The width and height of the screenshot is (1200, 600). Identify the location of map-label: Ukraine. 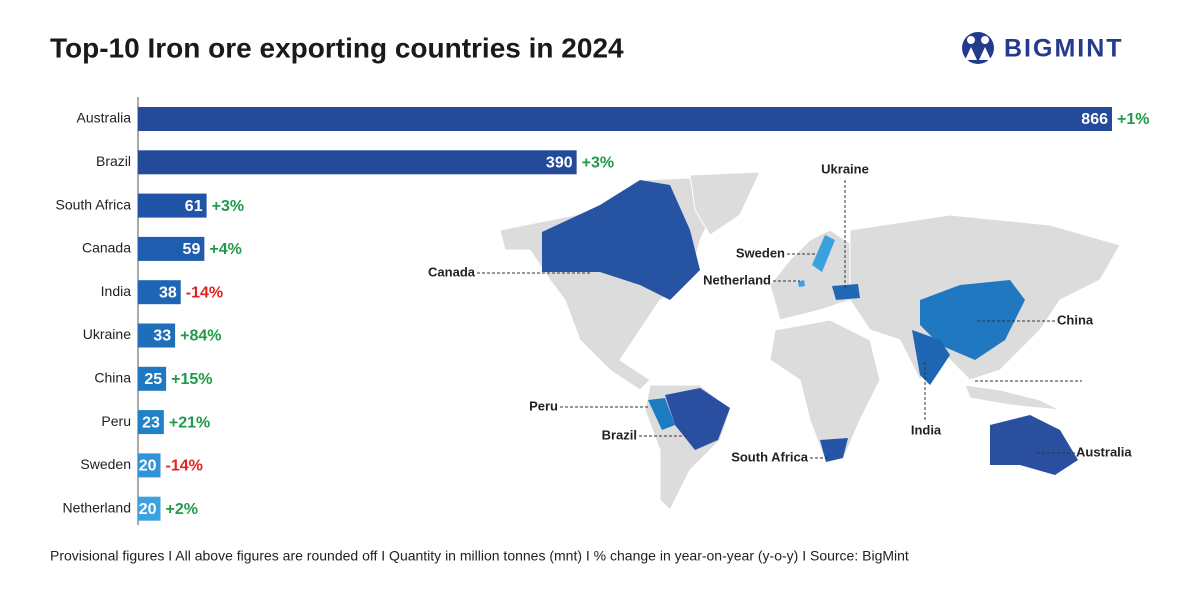
(845, 168).